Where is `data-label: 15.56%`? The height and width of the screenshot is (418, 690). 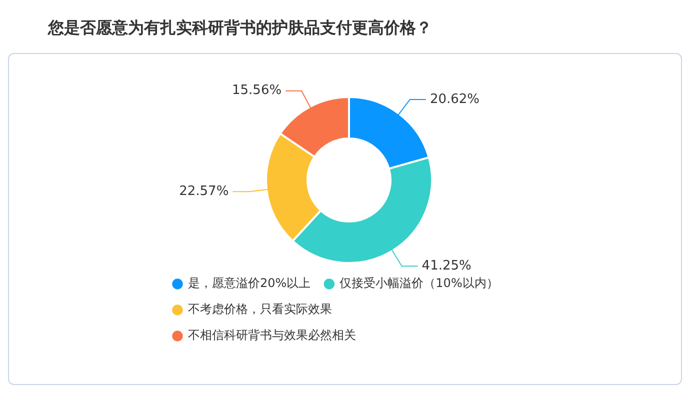
data-label: 15.56% is located at coordinates (257, 90).